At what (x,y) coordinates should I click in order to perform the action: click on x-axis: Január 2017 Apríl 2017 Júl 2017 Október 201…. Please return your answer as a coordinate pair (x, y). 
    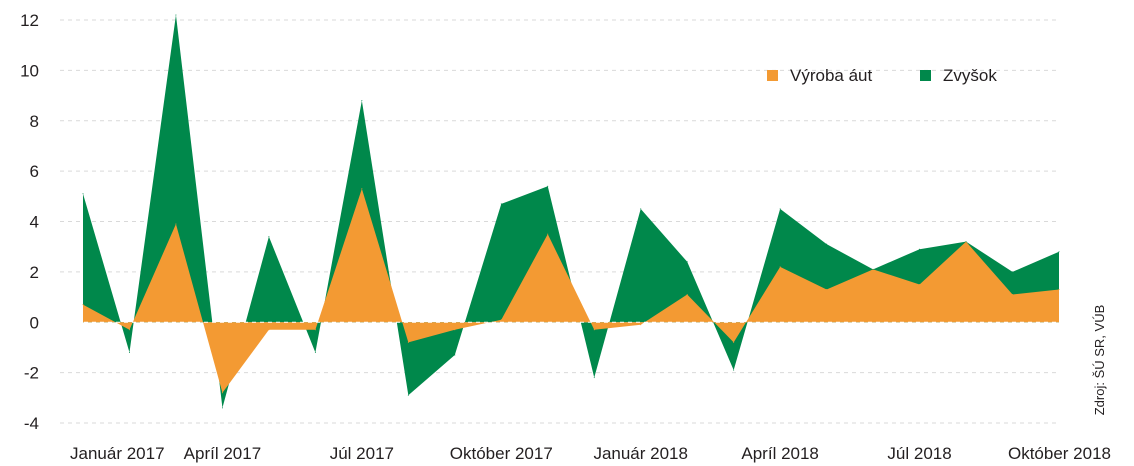
    Looking at the image, I should click on (590, 453).